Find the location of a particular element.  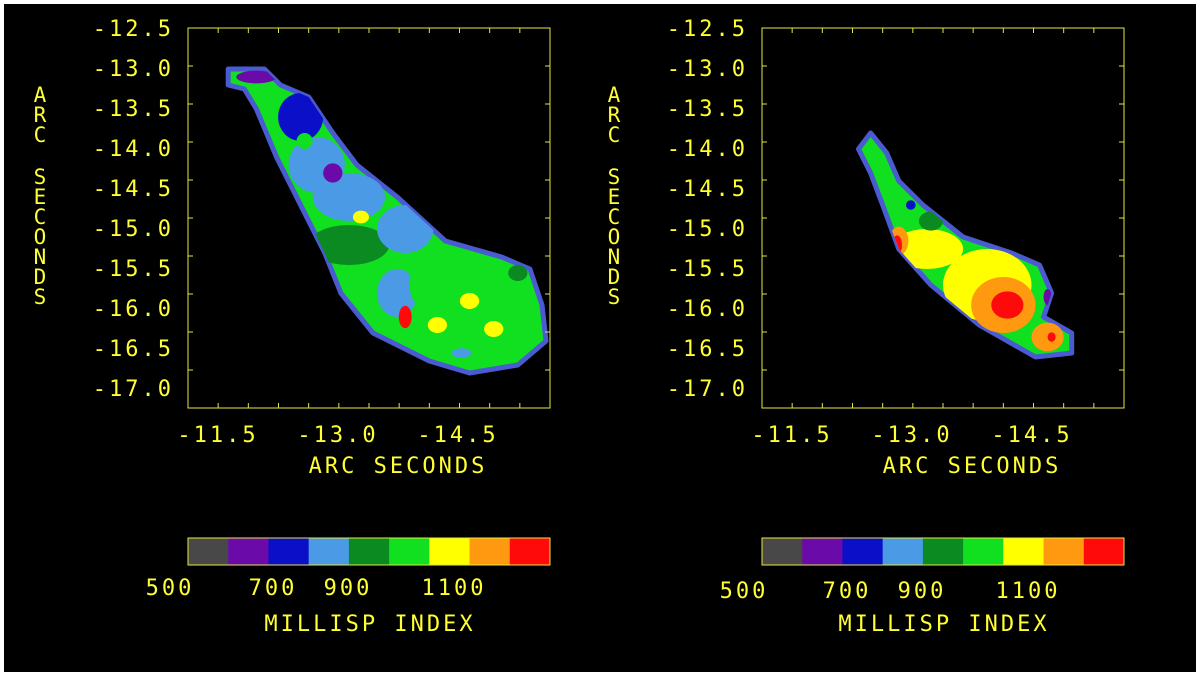

y-tick-label: -13.5 is located at coordinates (707, 109).